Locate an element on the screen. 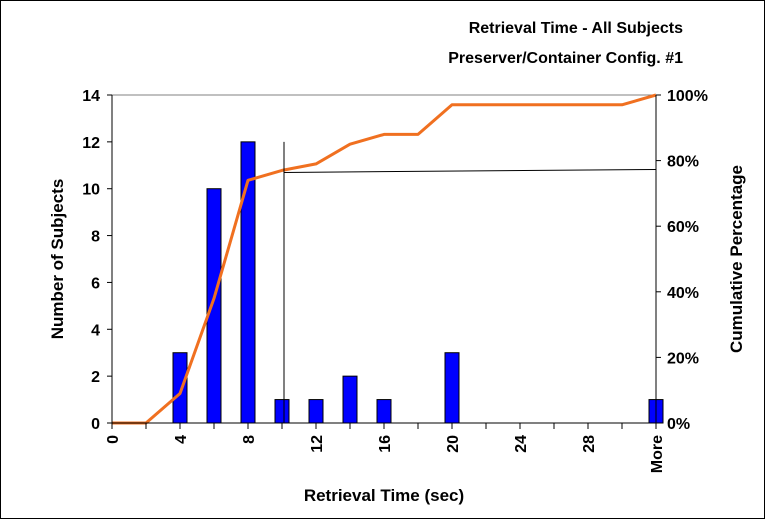  y-tick-label: 4 is located at coordinates (95, 330).